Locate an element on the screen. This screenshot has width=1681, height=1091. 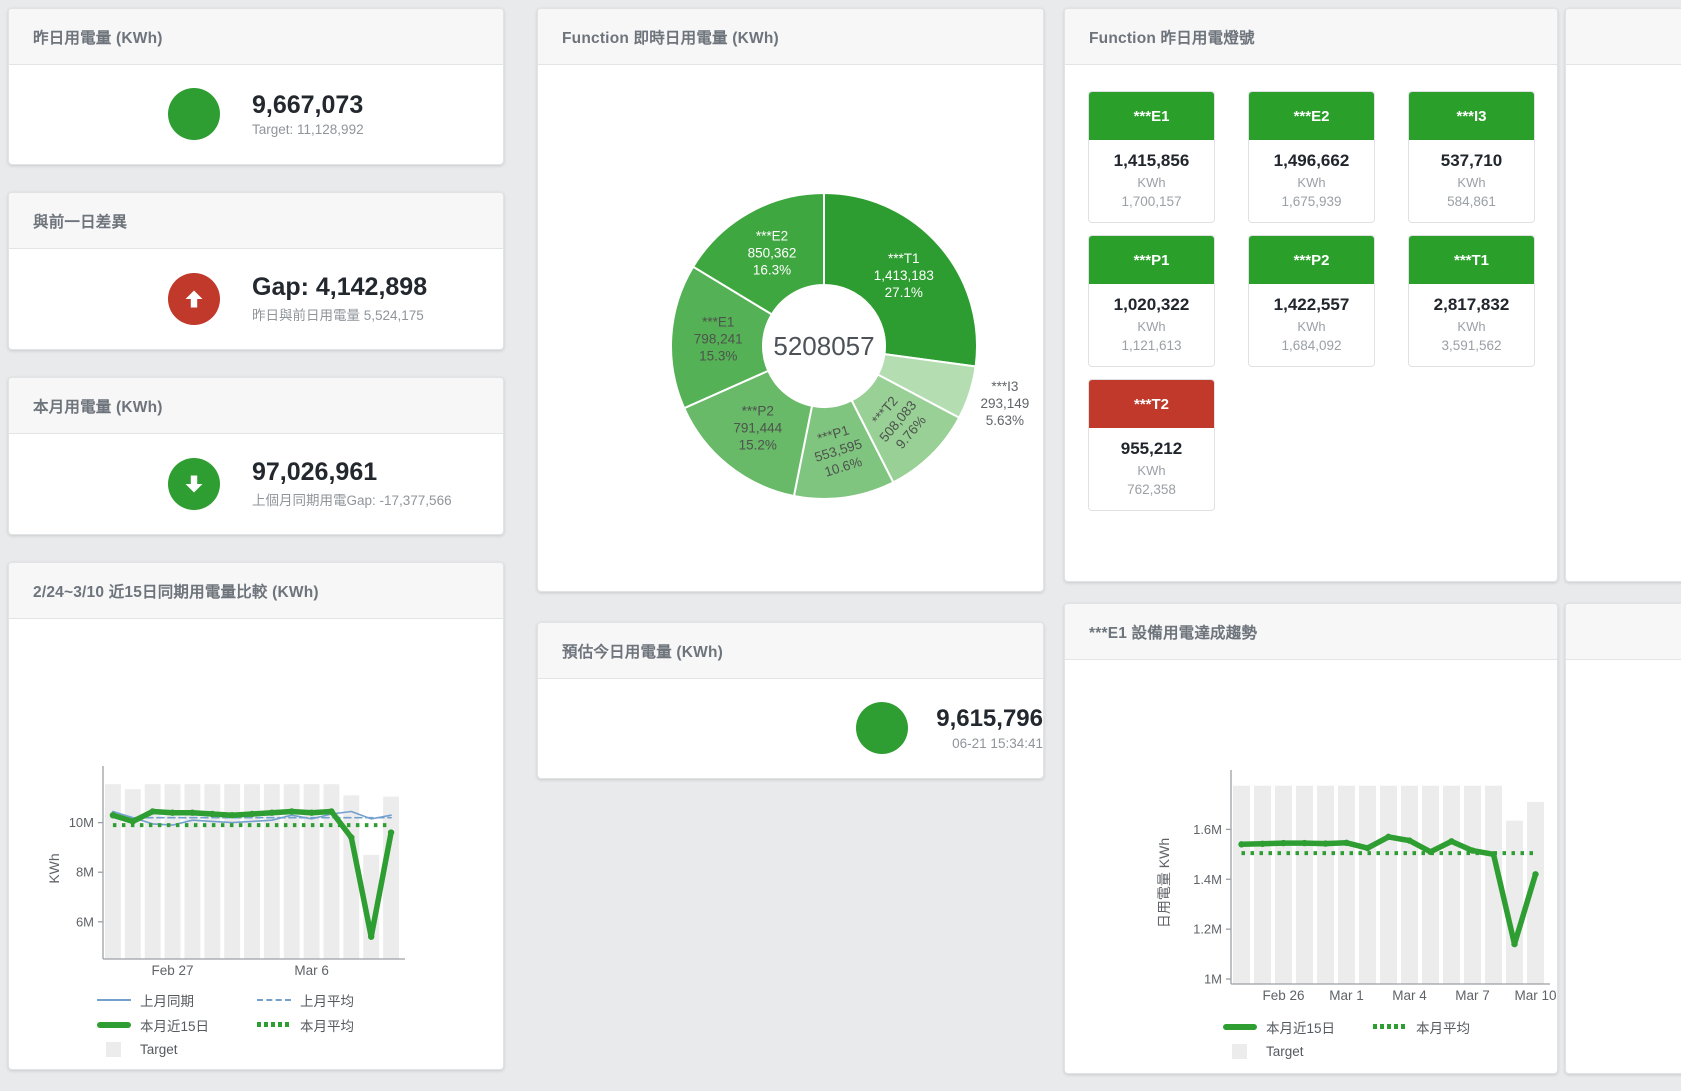
legend-item-上月平均: 上月平均 is located at coordinates (337, 999).